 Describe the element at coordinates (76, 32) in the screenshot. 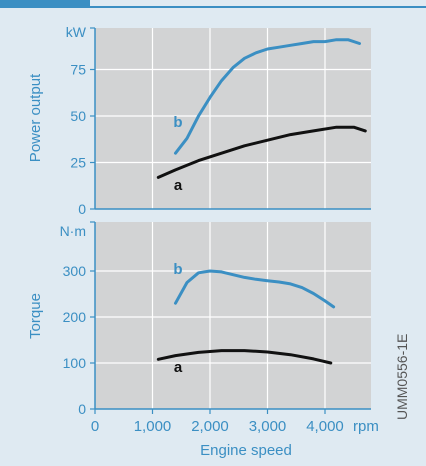

I see `y-unit-label: kW` at that location.